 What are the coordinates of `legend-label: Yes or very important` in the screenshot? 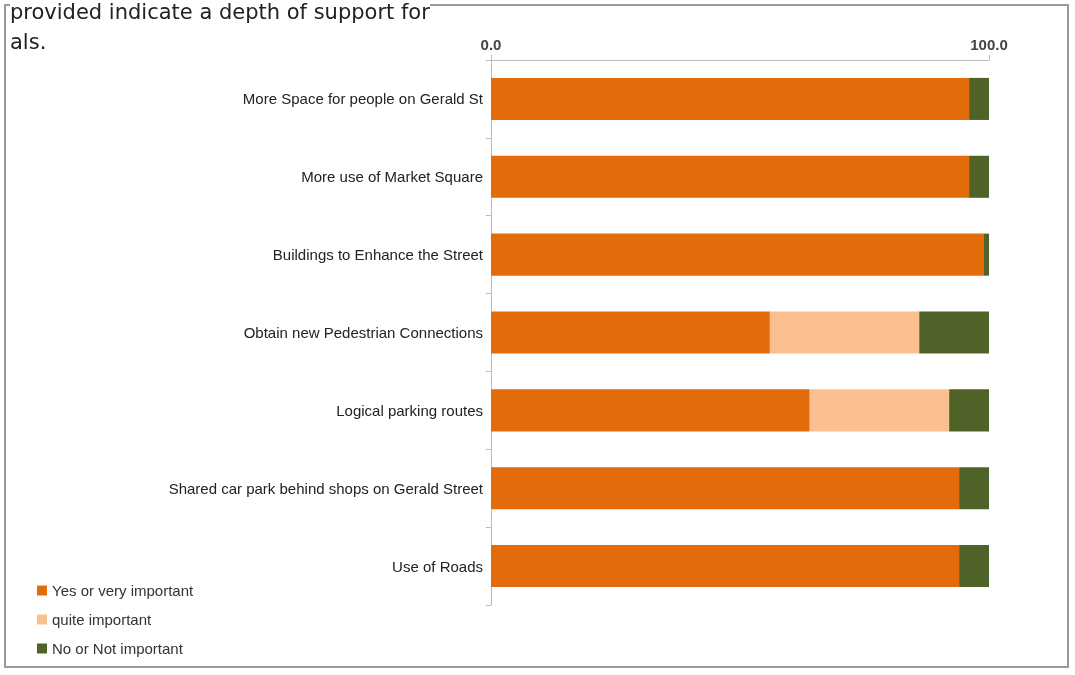 It's located at (123, 590).